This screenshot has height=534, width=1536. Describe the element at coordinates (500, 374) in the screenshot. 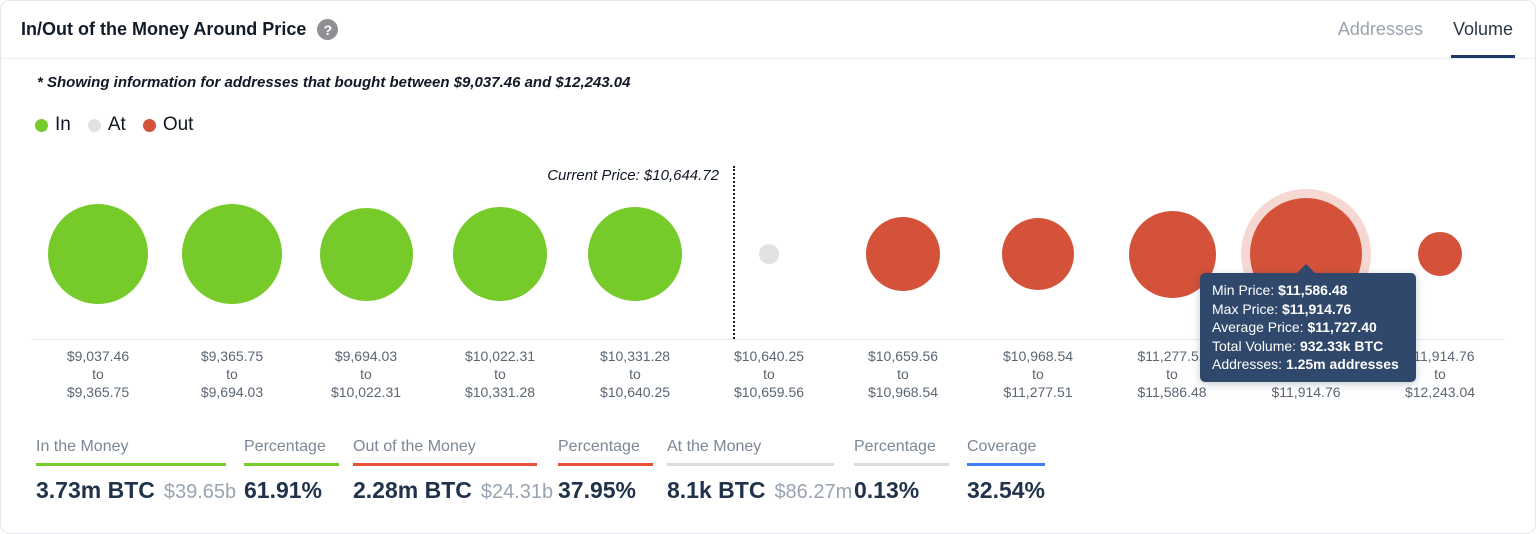

I see `x-axis-label-3: $10,022.31 to $10,331.28` at that location.